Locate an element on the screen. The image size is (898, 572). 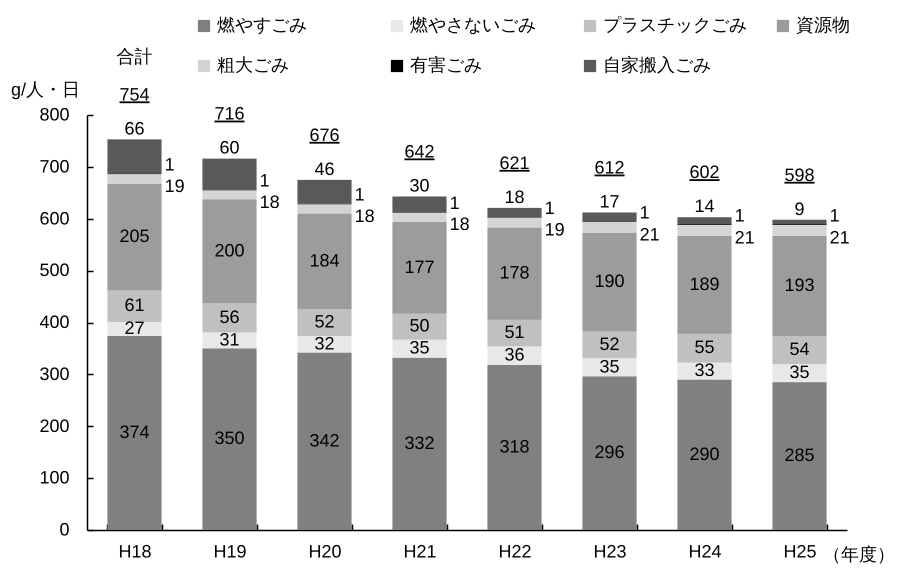
data-label: 61 is located at coordinates (134, 305).